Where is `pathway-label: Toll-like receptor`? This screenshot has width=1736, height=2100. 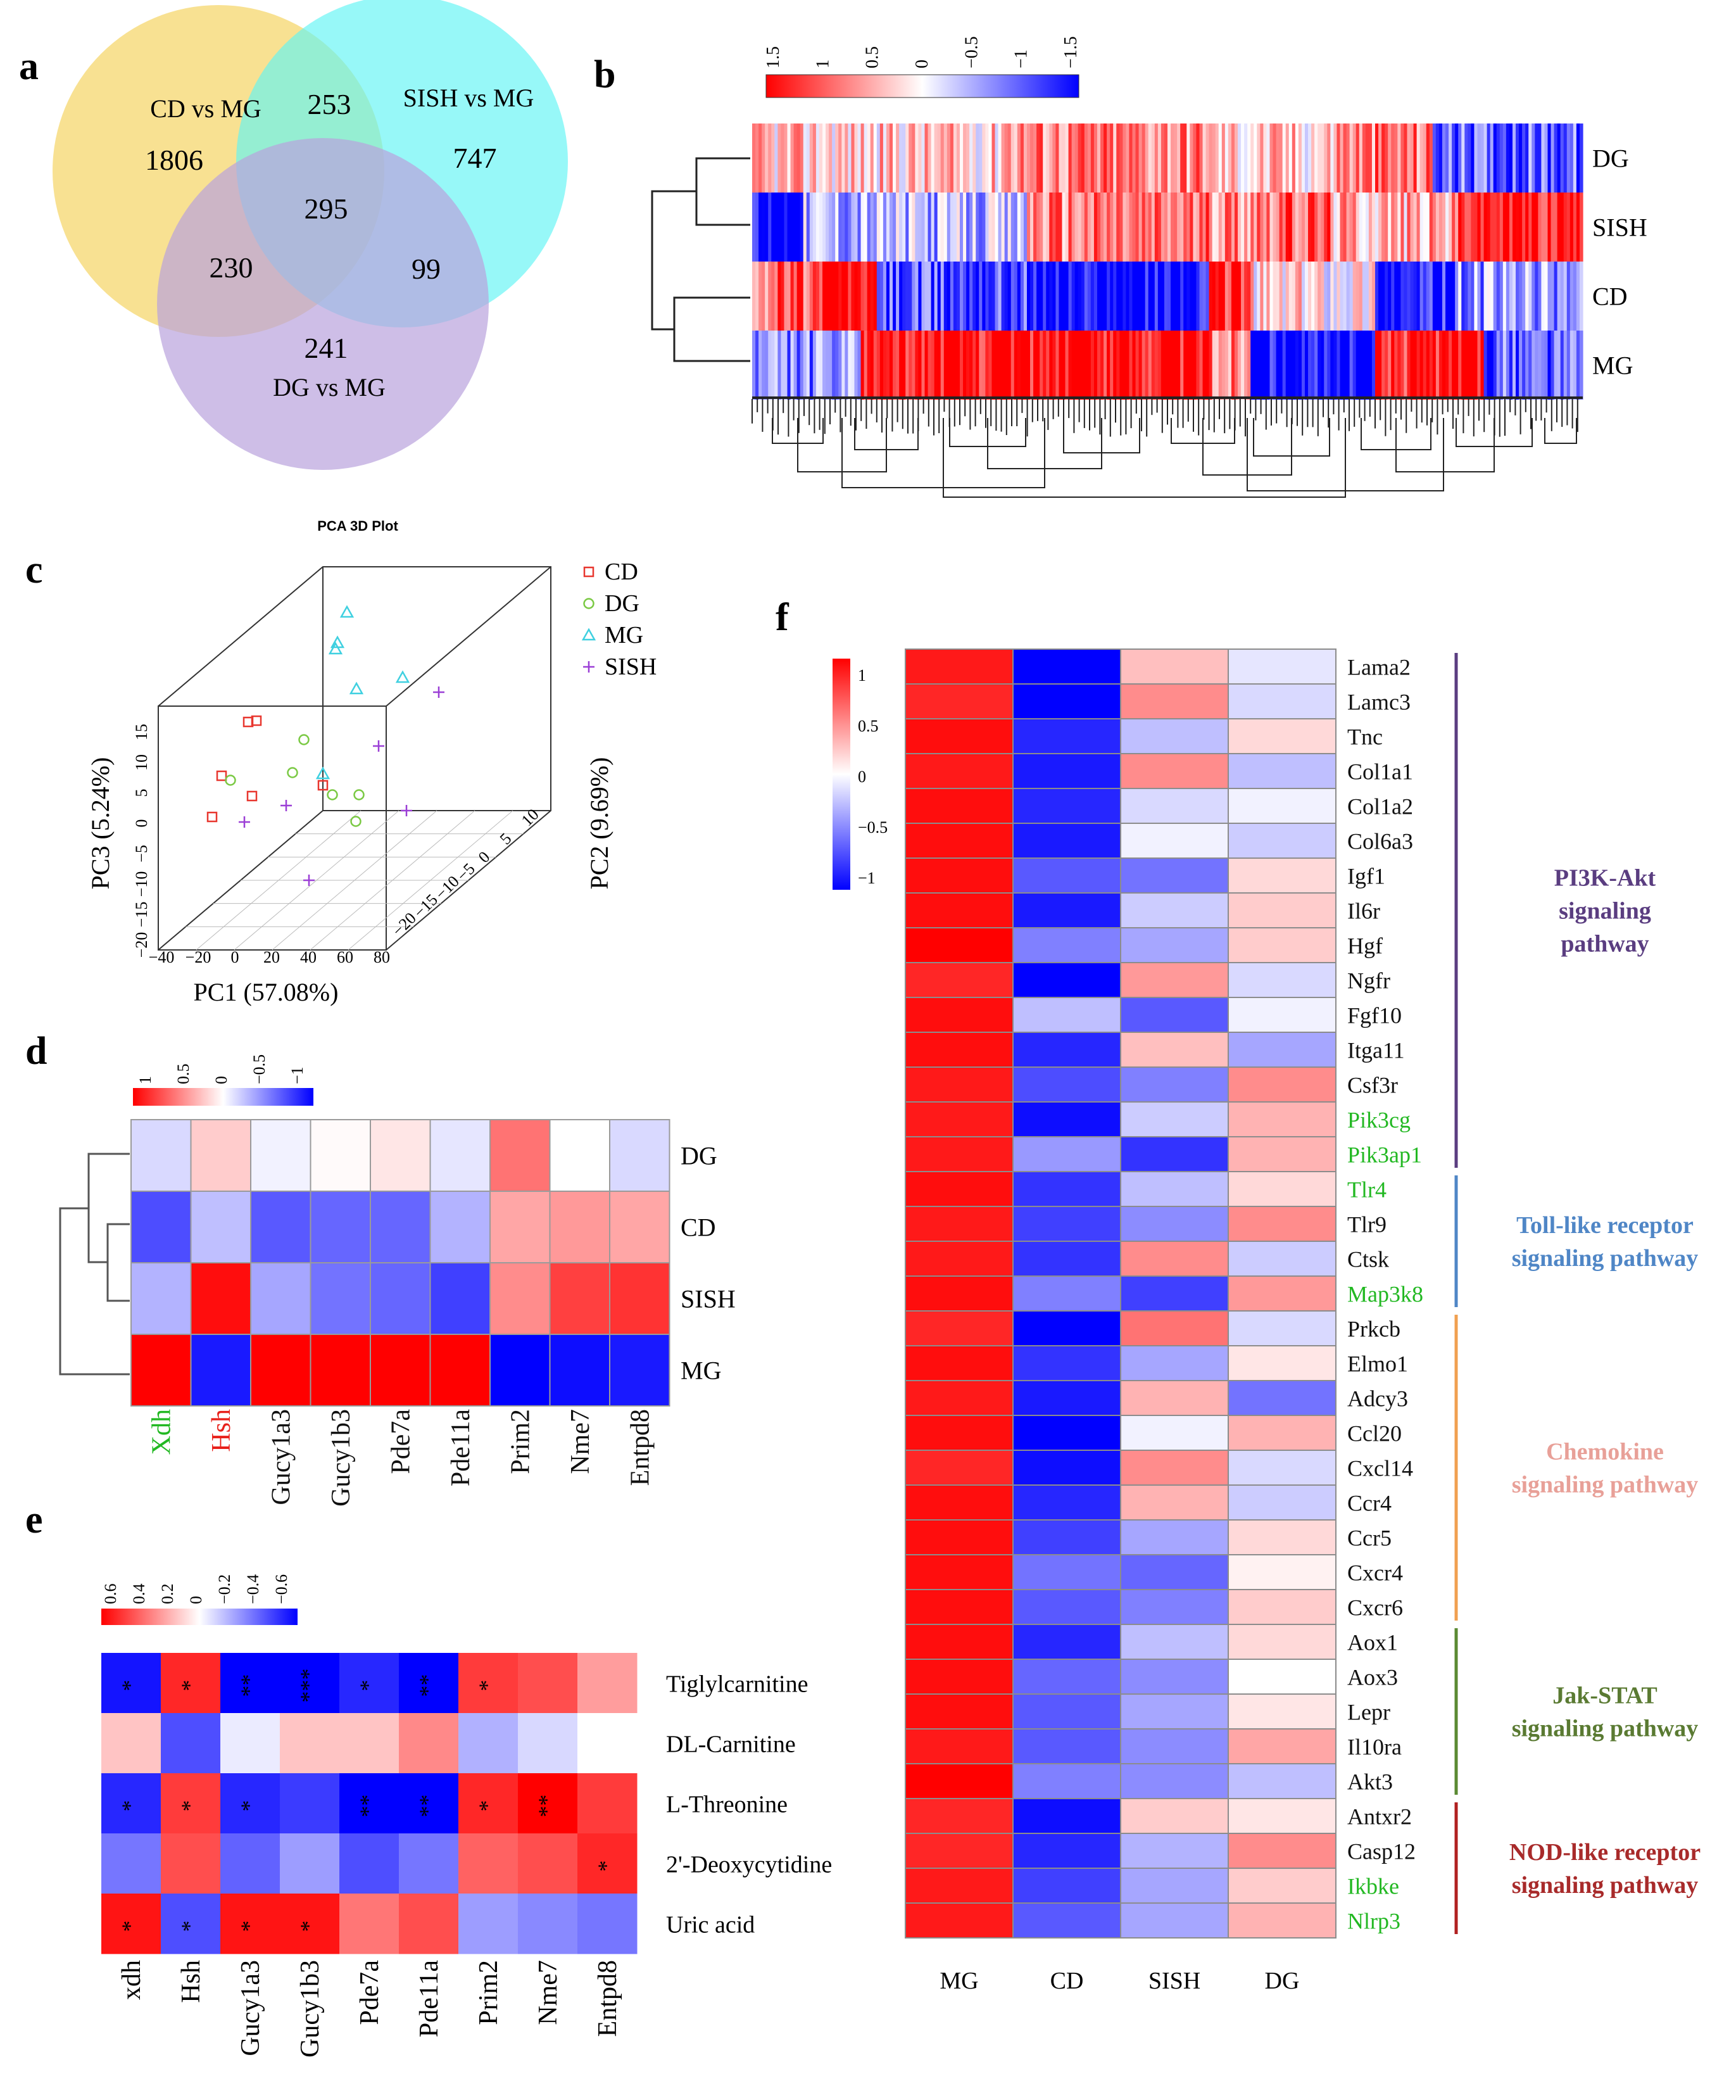 pathway-label: Toll-like receptor is located at coordinates (1605, 1225).